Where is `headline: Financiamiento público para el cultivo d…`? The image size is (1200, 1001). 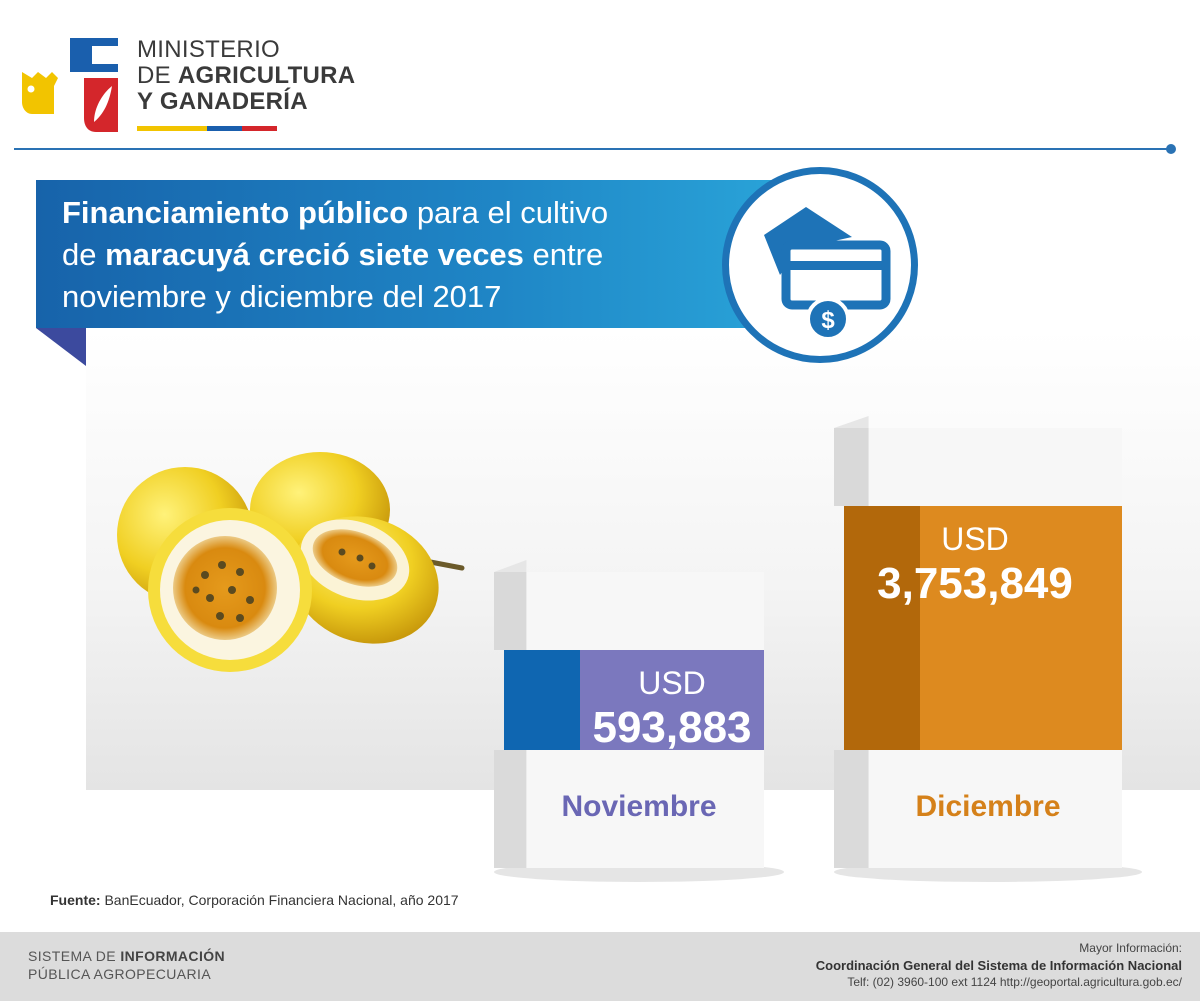 headline: Financiamiento público para el cultivo d… is located at coordinates (392, 255).